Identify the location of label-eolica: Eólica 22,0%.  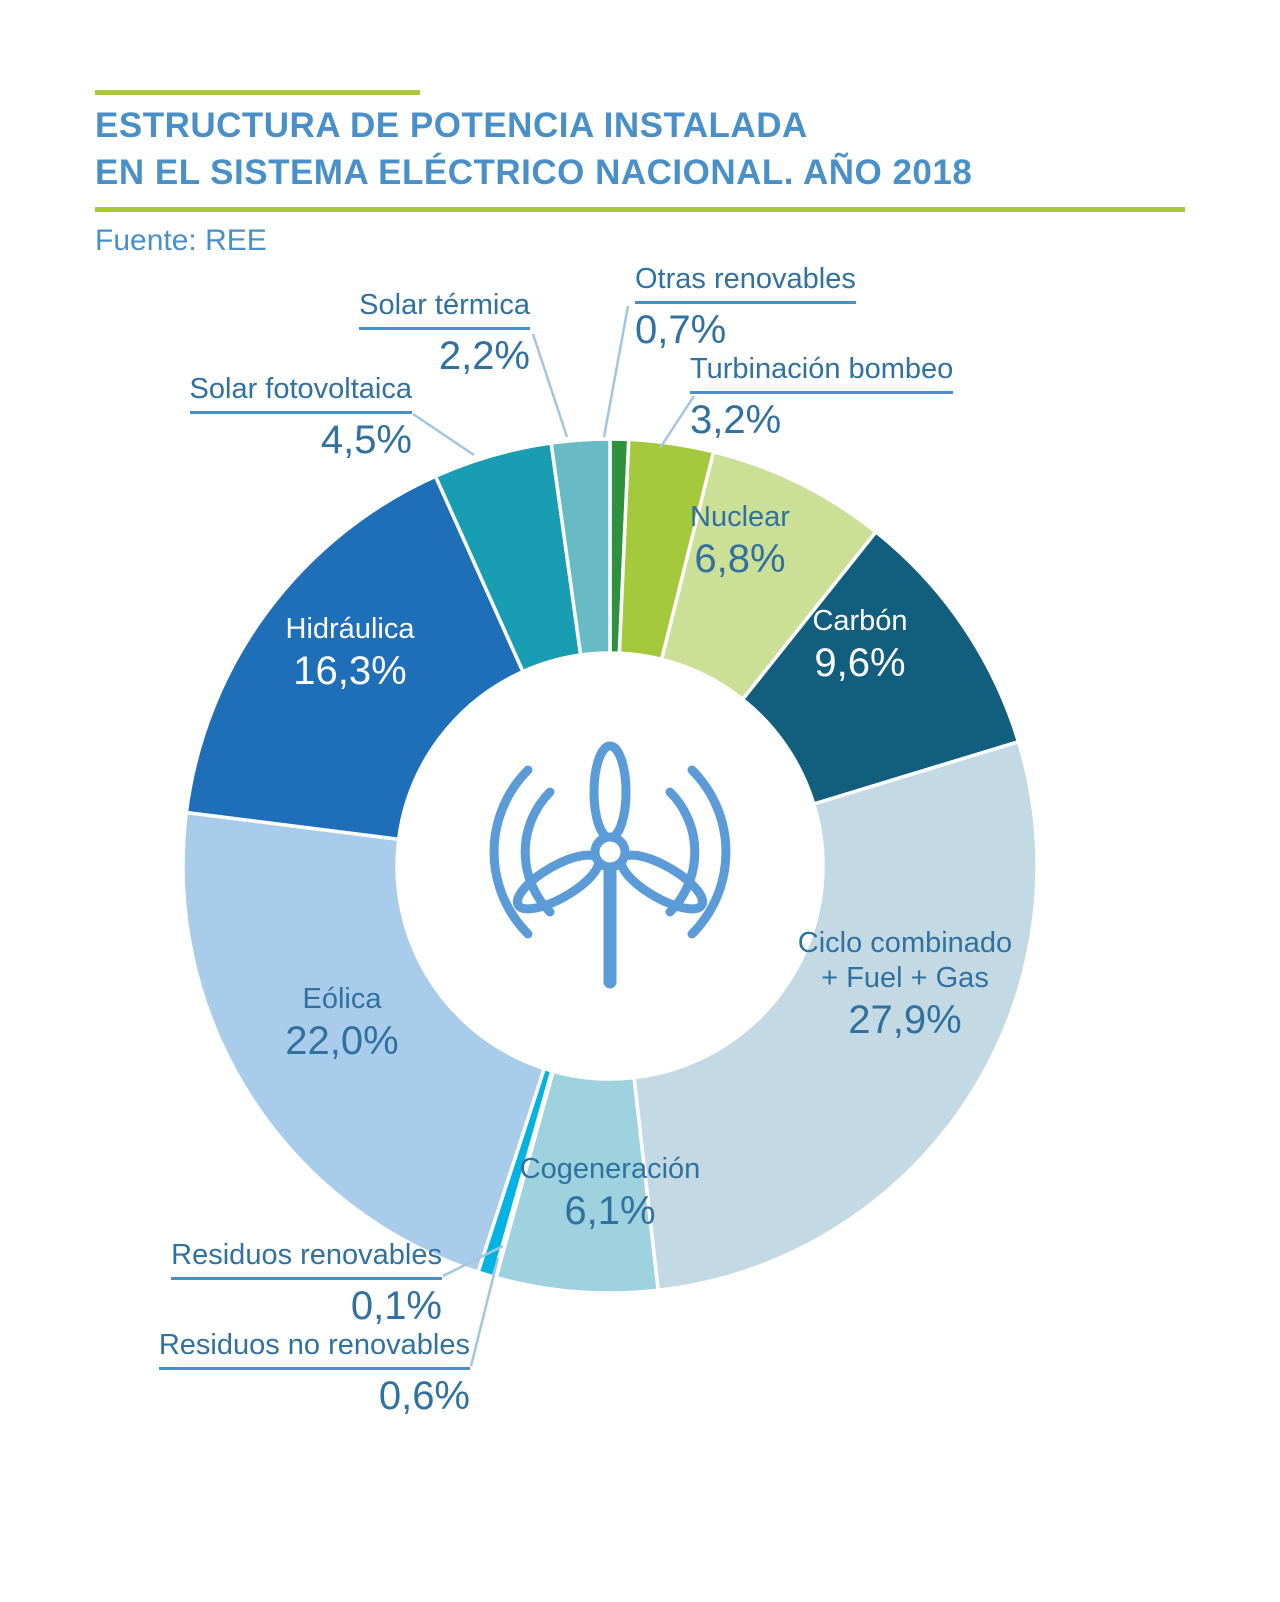
(342, 1023).